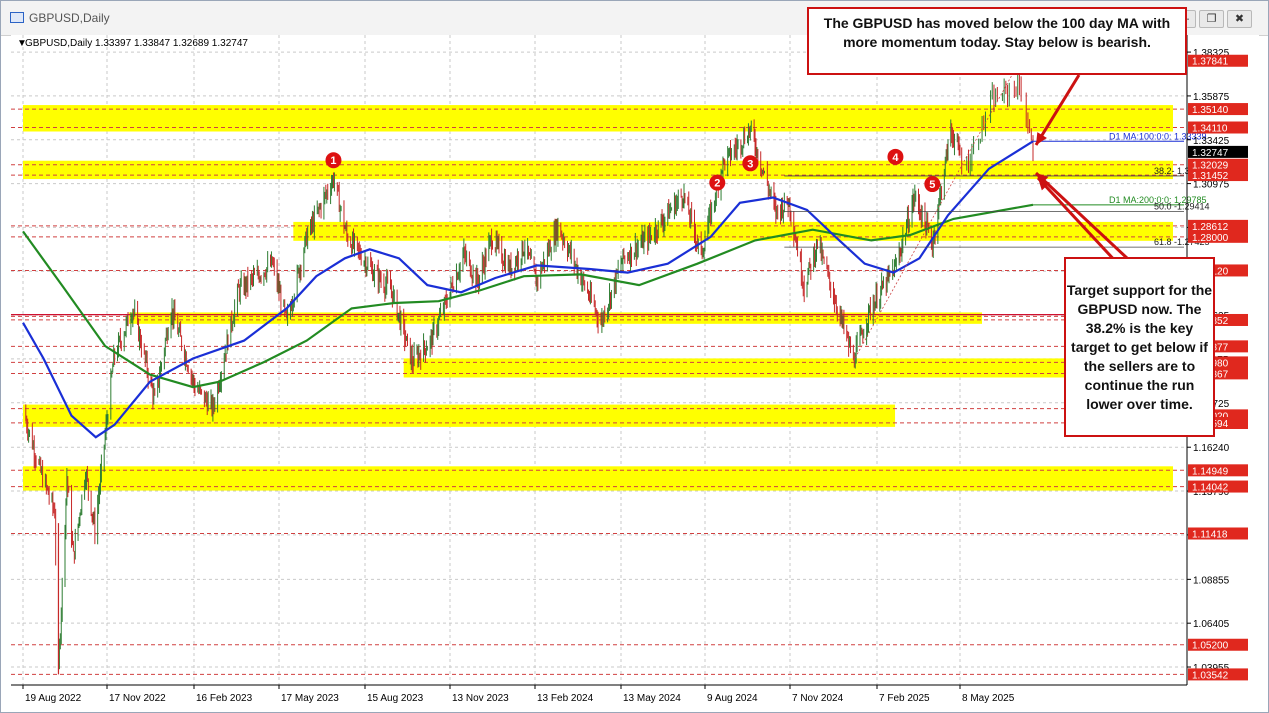 The image size is (1269, 713). I want to click on y-tick-label: 1.35875, so click(1211, 97).